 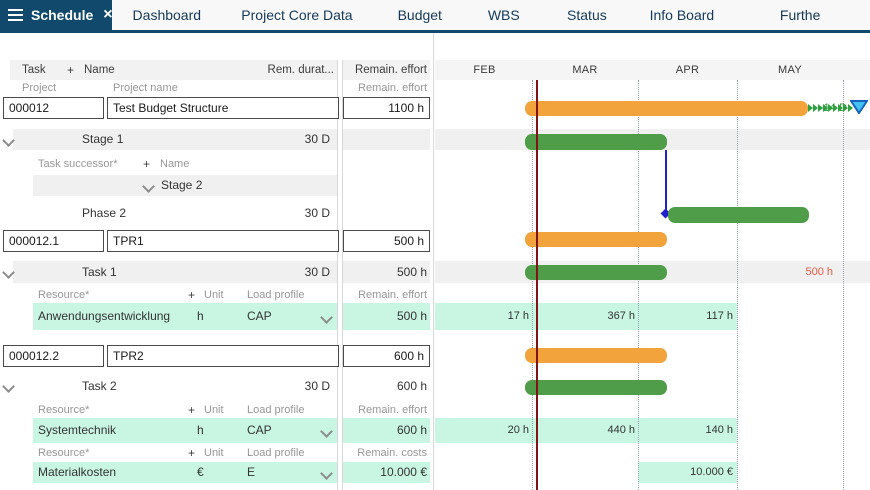 I want to click on add-unit-button-2: +, so click(x=192, y=410).